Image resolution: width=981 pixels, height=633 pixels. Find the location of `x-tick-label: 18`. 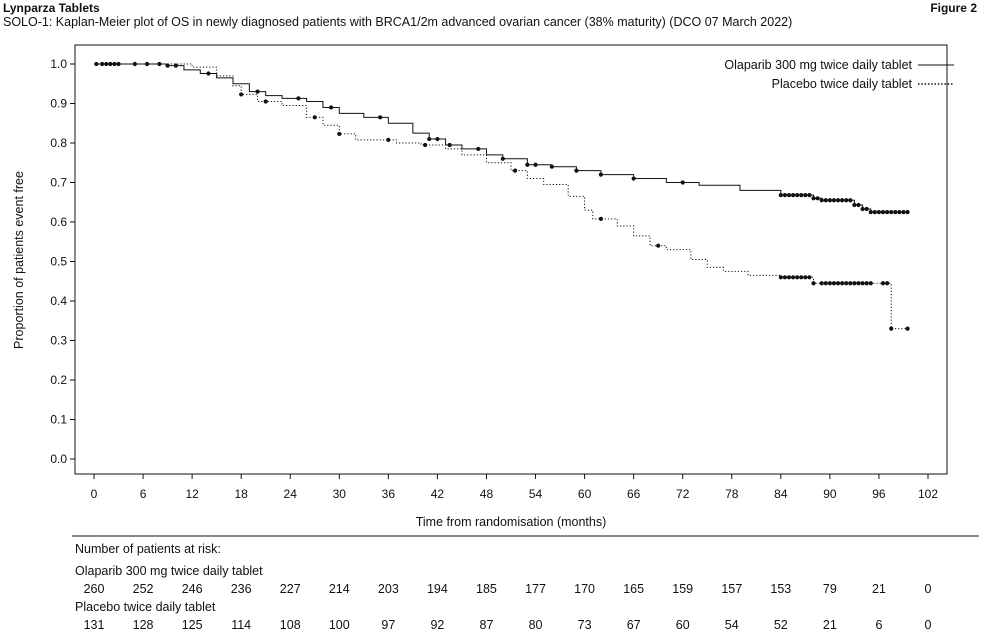

x-tick-label: 18 is located at coordinates (241, 494).